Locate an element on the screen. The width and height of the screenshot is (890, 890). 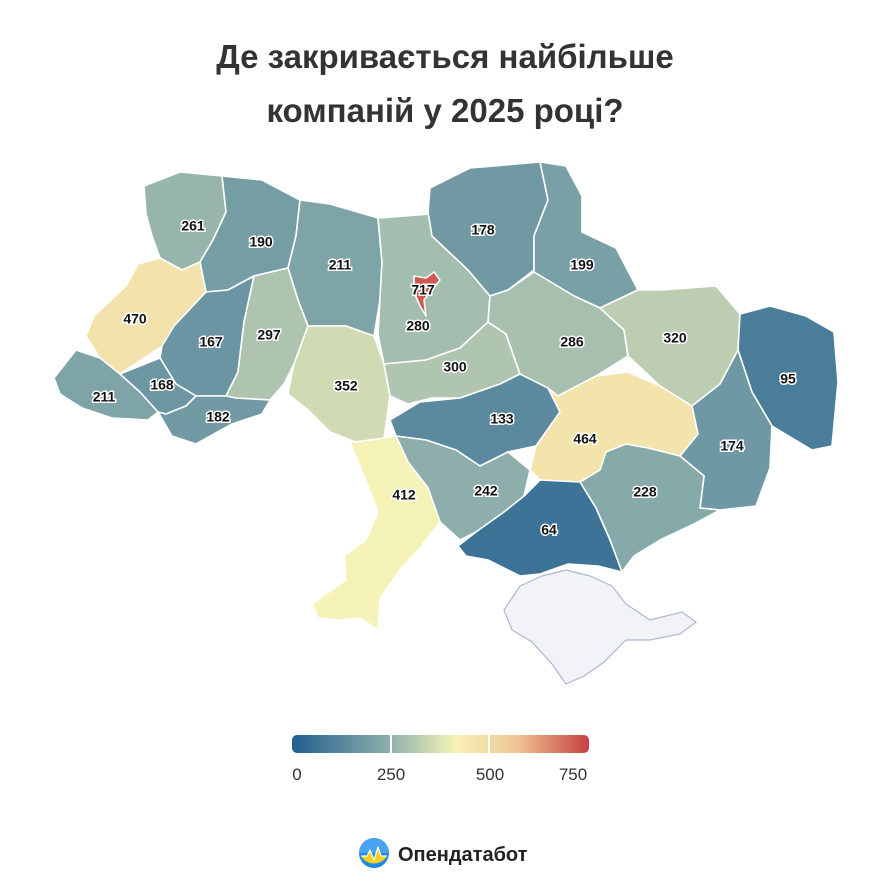
region-value-label-chernivtsi: 182 is located at coordinates (218, 417).